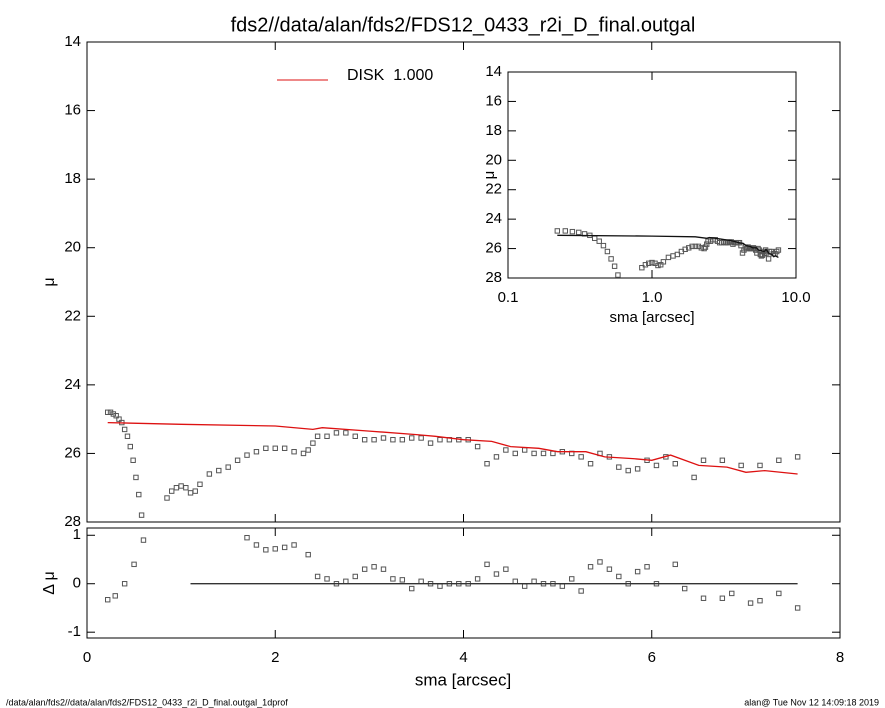 The height and width of the screenshot is (708, 885). What do you see at coordinates (77, 583) in the screenshot?
I see `y-tick-label: 0` at bounding box center [77, 583].